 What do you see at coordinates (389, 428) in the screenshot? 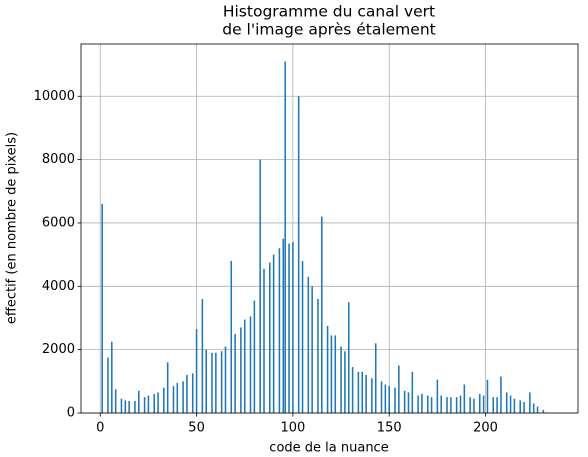
I see `x-tick-label: 150` at bounding box center [389, 428].